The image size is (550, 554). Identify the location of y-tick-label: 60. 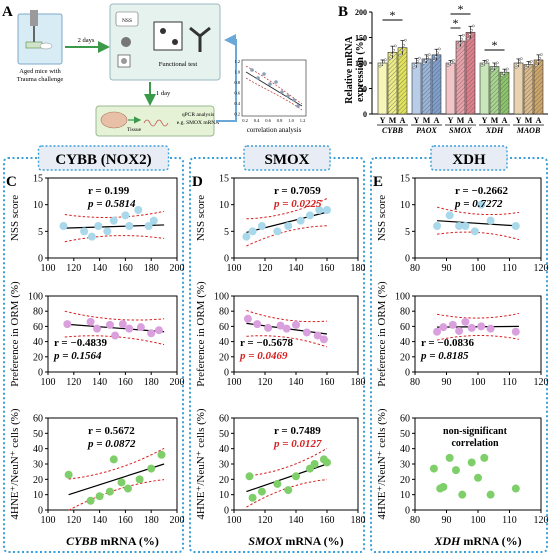
(224, 327).